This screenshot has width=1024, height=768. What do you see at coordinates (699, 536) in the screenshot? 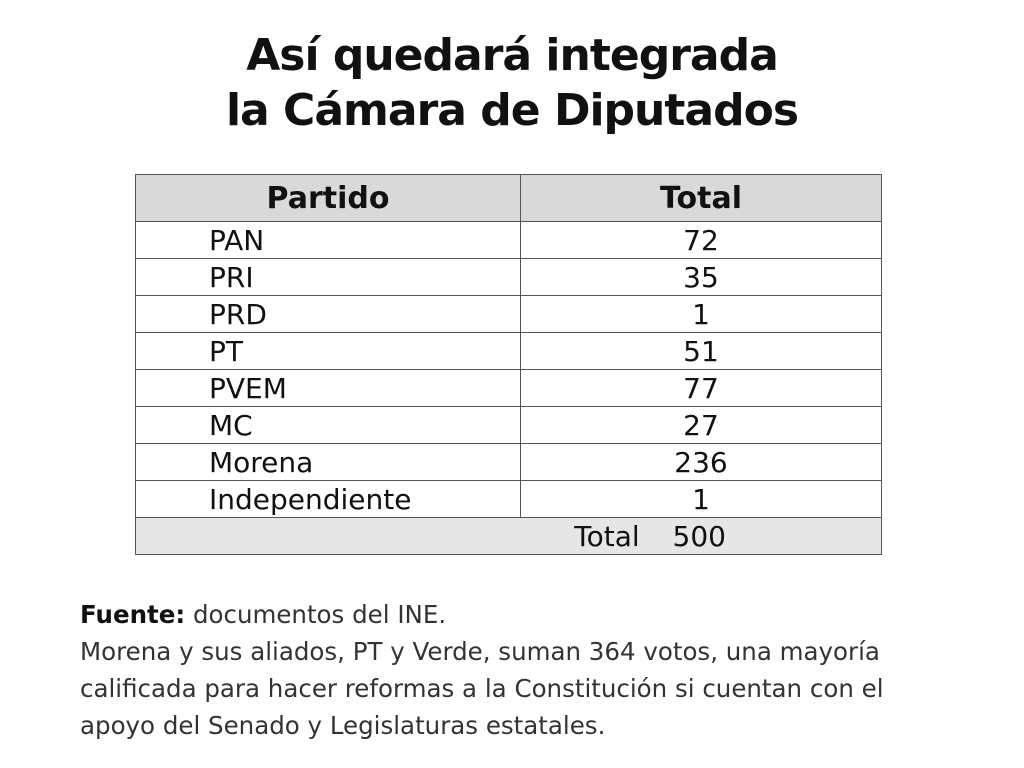
I see `total-value: 500` at bounding box center [699, 536].